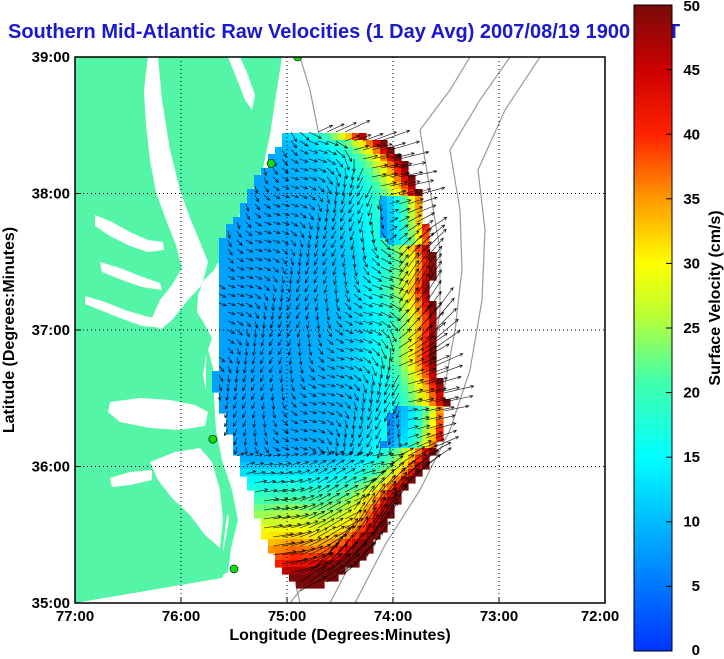 Image resolution: width=724 pixels, height=659 pixels. I want to click on y-tick-label: 35:00, so click(51, 603).